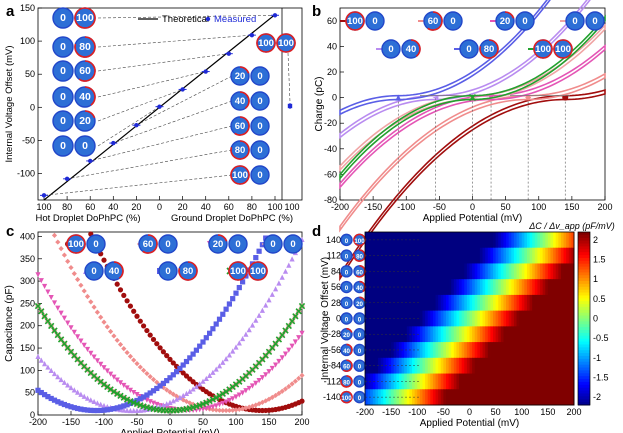 The width and height of the screenshot is (623, 433). What do you see at coordinates (104, 271) in the screenshot?
I see `legend-droplet-pair: 0 40` at bounding box center [104, 271].